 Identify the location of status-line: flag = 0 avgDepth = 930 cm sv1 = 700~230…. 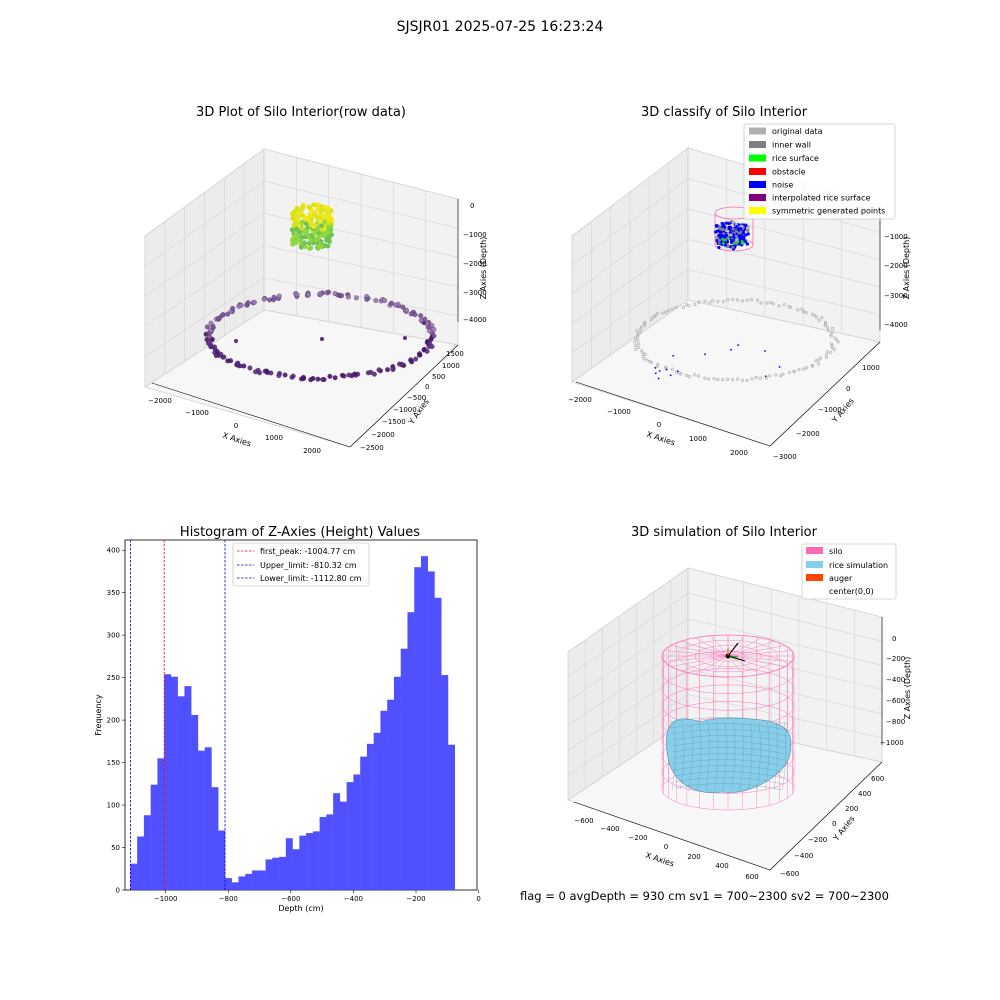
(704, 896).